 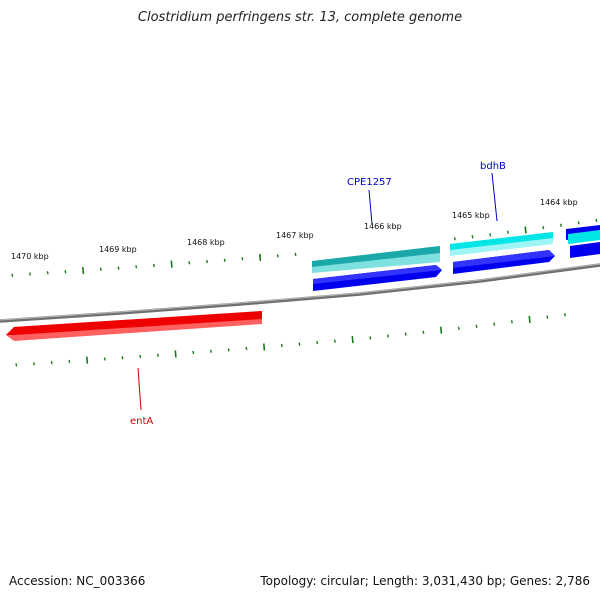 I want to click on scale-label-1464: 1464 kbp, so click(x=559, y=202).